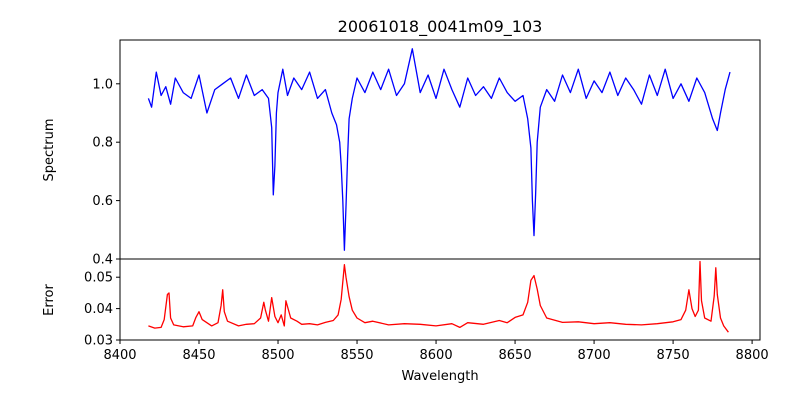  I want to click on spectrum-y-tick-label: 0.6, so click(102, 201).